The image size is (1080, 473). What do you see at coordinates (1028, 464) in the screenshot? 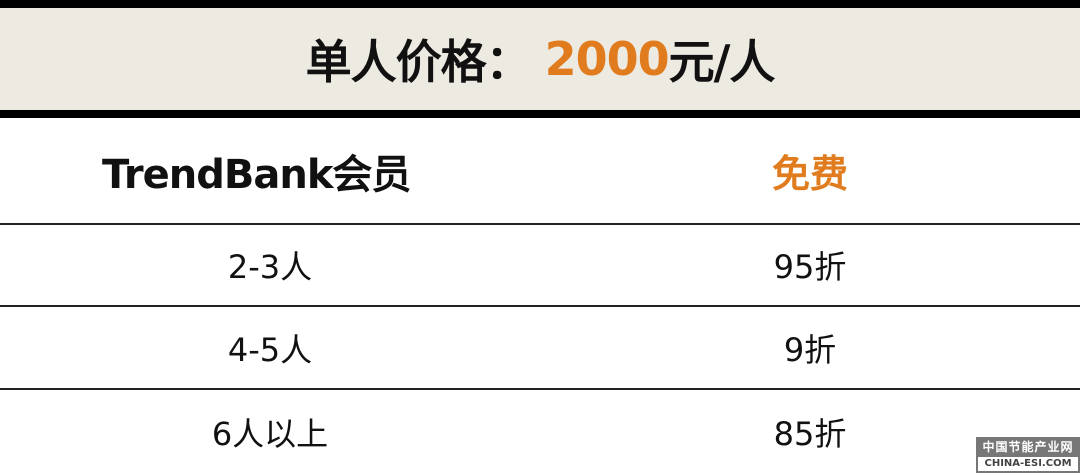
I see `watermark-en: CHINA-ESI.COM` at bounding box center [1028, 464].